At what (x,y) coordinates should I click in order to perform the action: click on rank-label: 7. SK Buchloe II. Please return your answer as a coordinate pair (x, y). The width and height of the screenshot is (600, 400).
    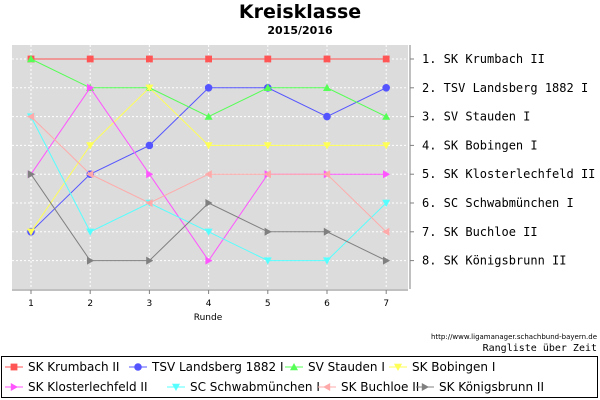
    Looking at the image, I should click on (480, 232).